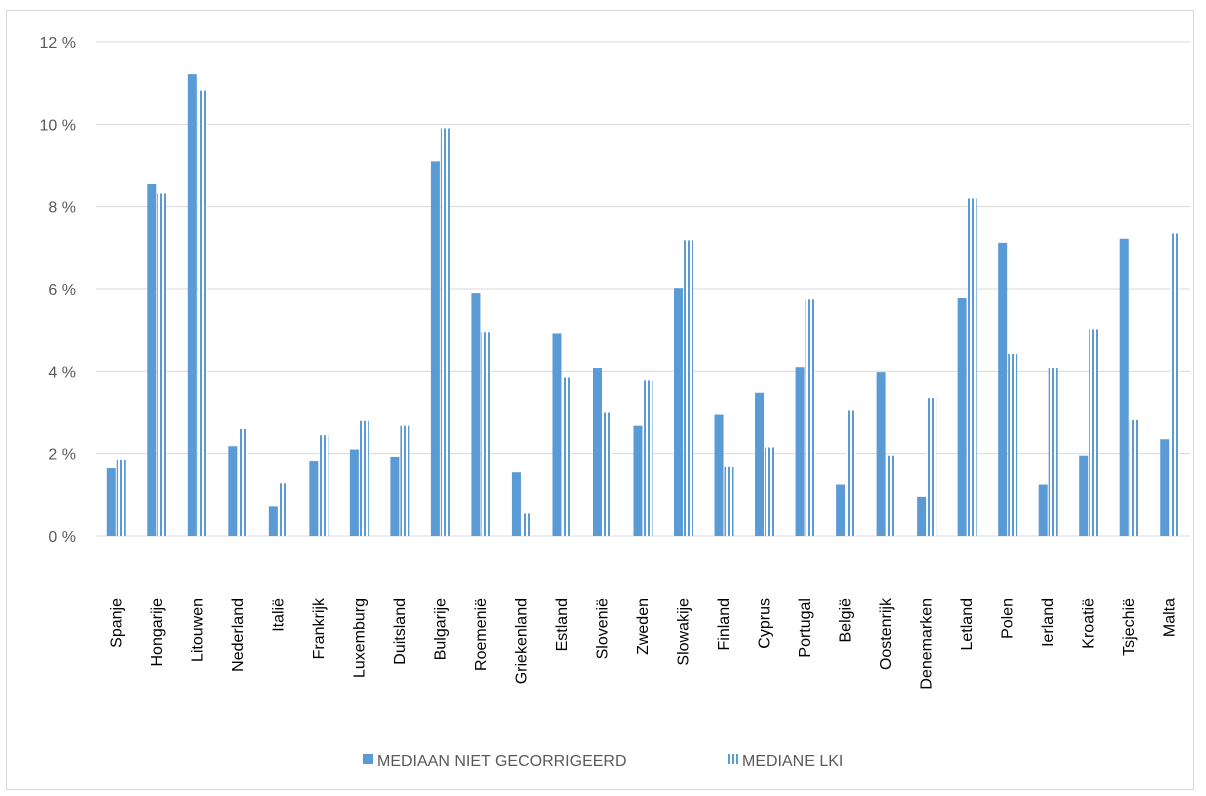 Image resolution: width=1206 pixels, height=796 pixels. I want to click on y-tick-label: 6 %, so click(62, 290).